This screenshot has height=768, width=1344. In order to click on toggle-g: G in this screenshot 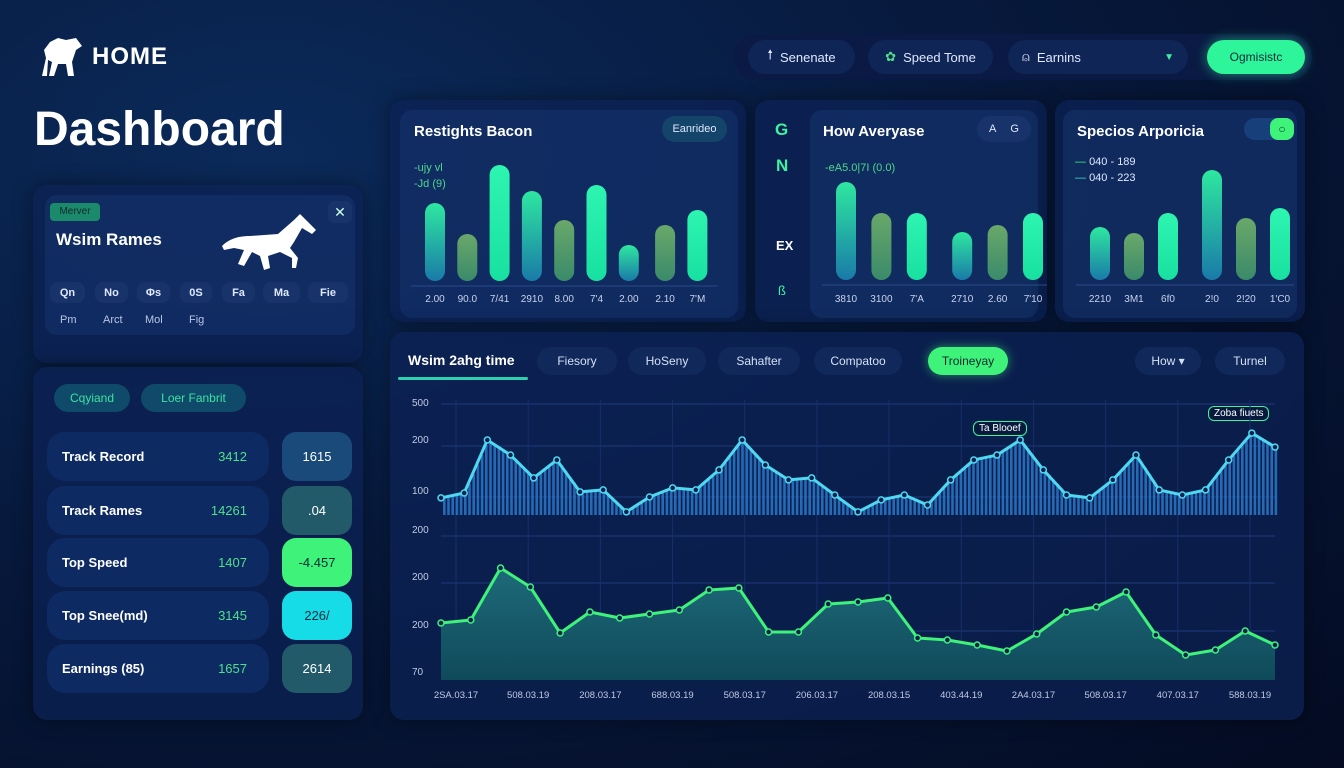, I will do `click(1014, 129)`.